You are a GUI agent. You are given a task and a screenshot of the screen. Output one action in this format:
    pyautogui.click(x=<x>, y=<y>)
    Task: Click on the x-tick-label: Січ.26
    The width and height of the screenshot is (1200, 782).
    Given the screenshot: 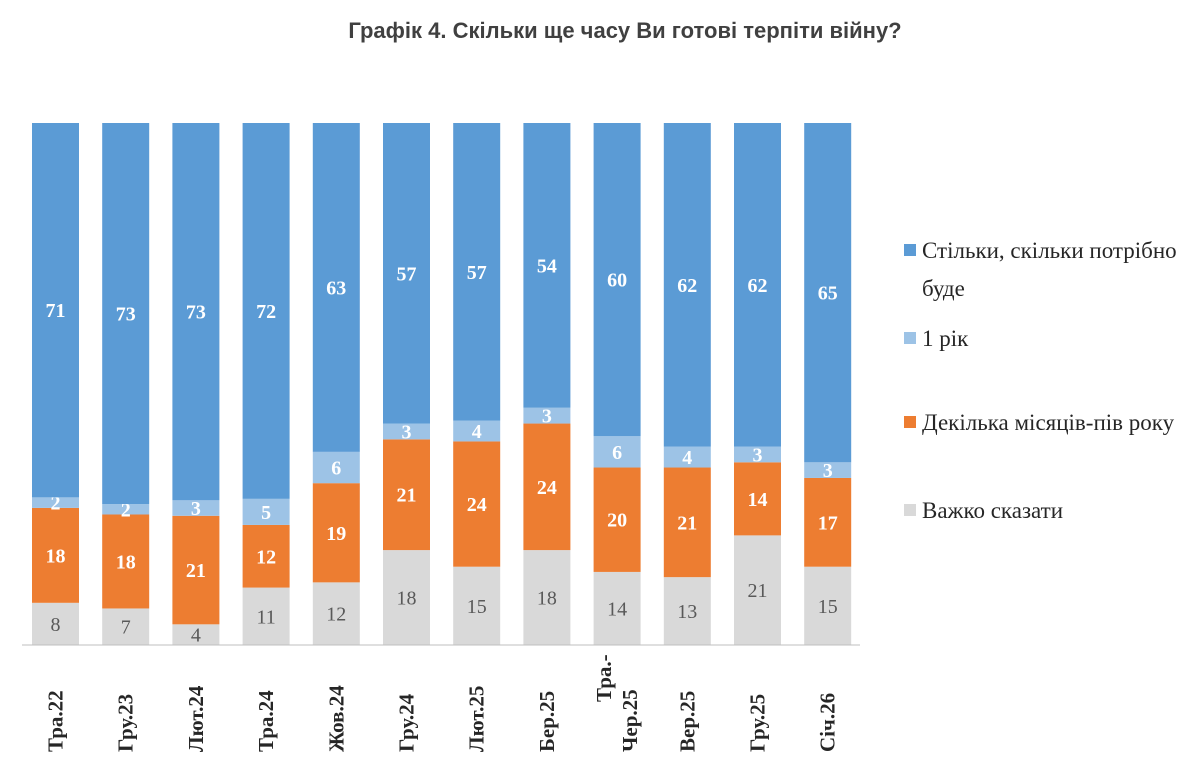 What is the action you would take?
    pyautogui.click(x=828, y=722)
    